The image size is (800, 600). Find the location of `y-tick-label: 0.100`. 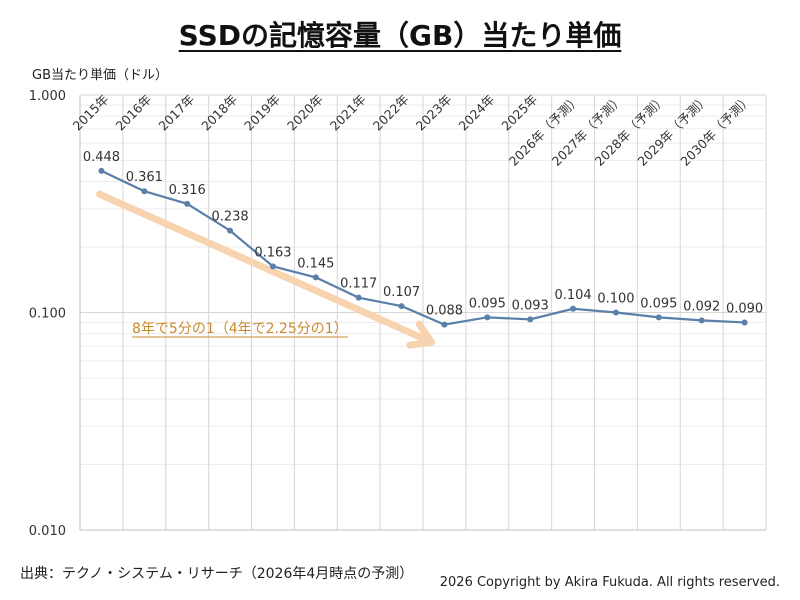

y-tick-label: 0.100 is located at coordinates (47, 314).